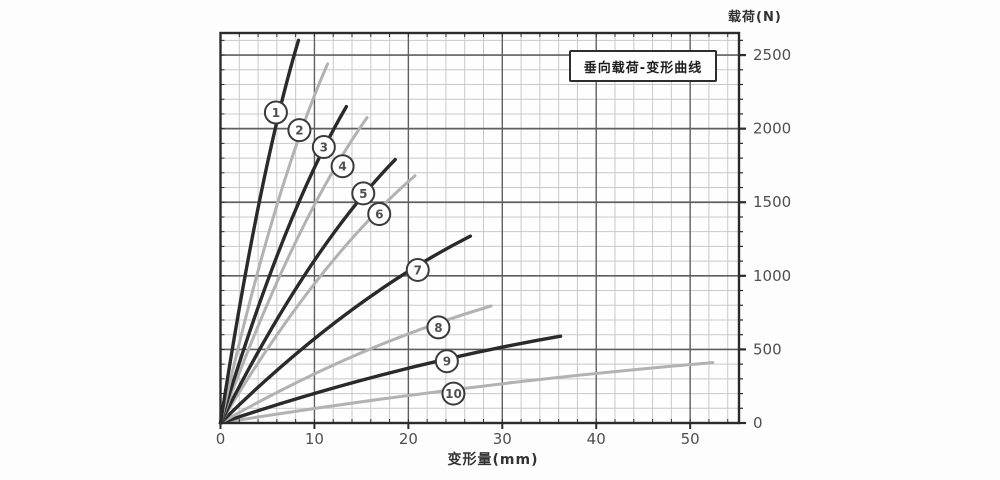  I want to click on curve-label-4: 4, so click(342, 167).